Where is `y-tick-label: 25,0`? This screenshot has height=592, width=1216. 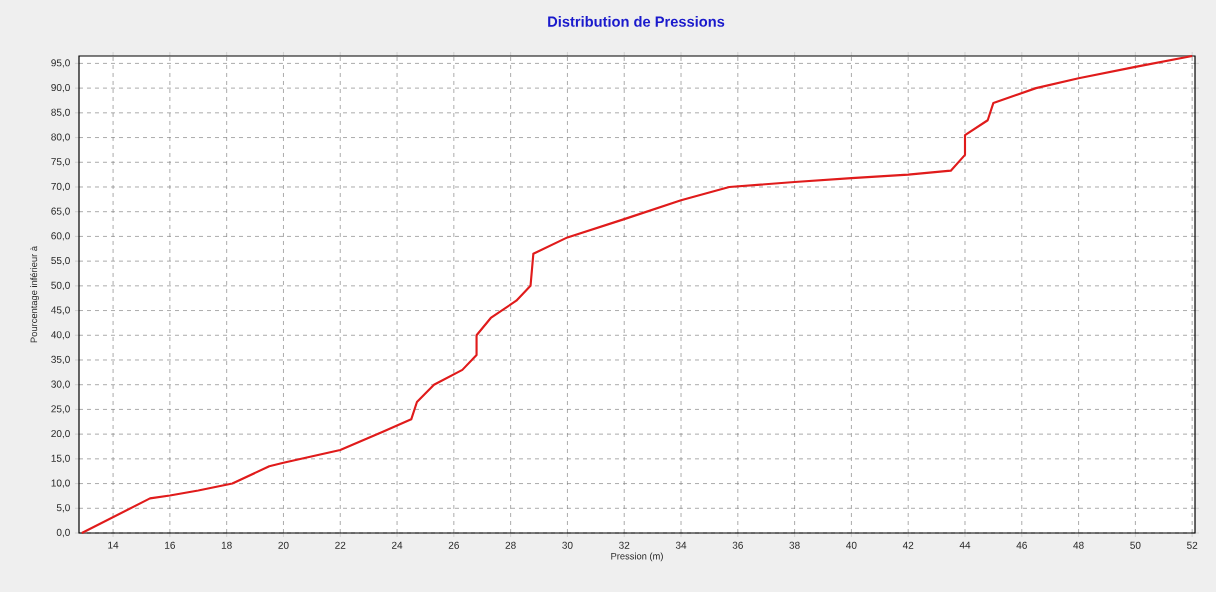
y-tick-label: 25,0 is located at coordinates (60, 409).